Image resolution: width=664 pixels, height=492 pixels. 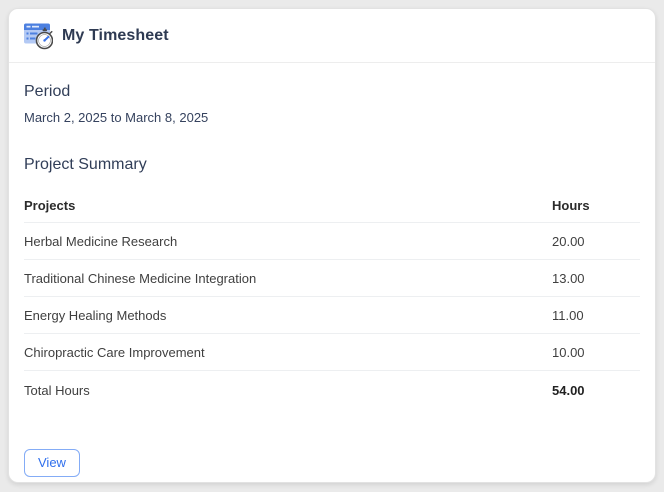 I want to click on card-title: My Timesheet, so click(x=115, y=35).